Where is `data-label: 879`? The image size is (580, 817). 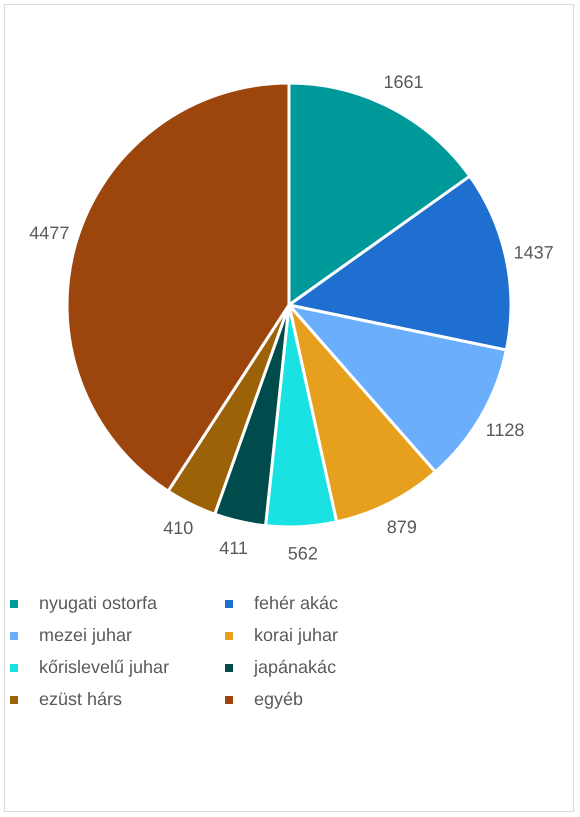 data-label: 879 is located at coordinates (401, 527).